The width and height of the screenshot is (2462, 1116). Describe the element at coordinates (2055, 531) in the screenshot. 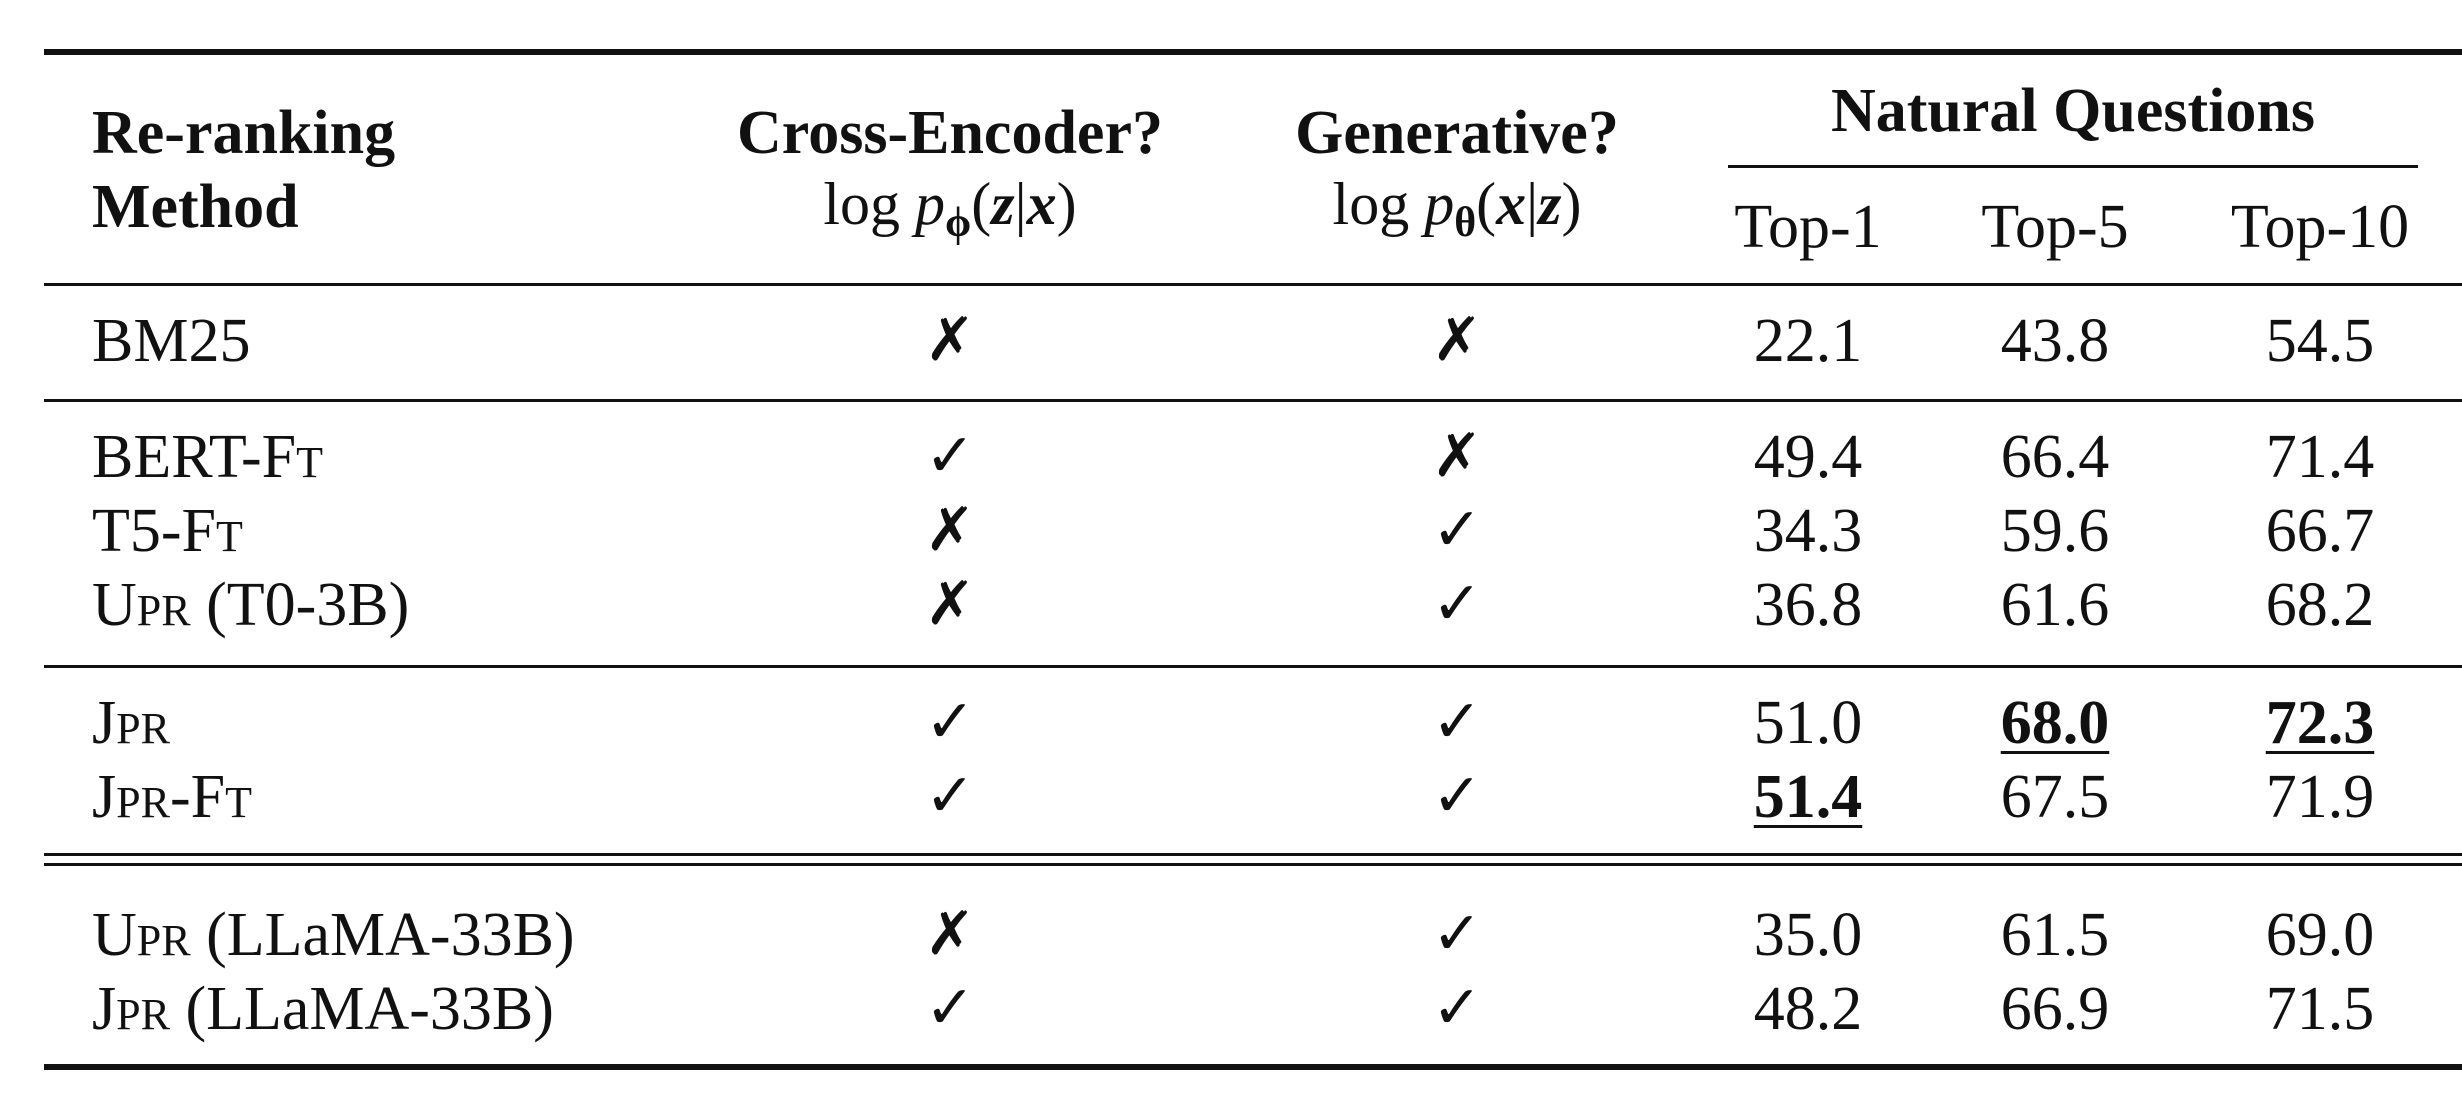

I see `top5-cell: 59.6` at that location.